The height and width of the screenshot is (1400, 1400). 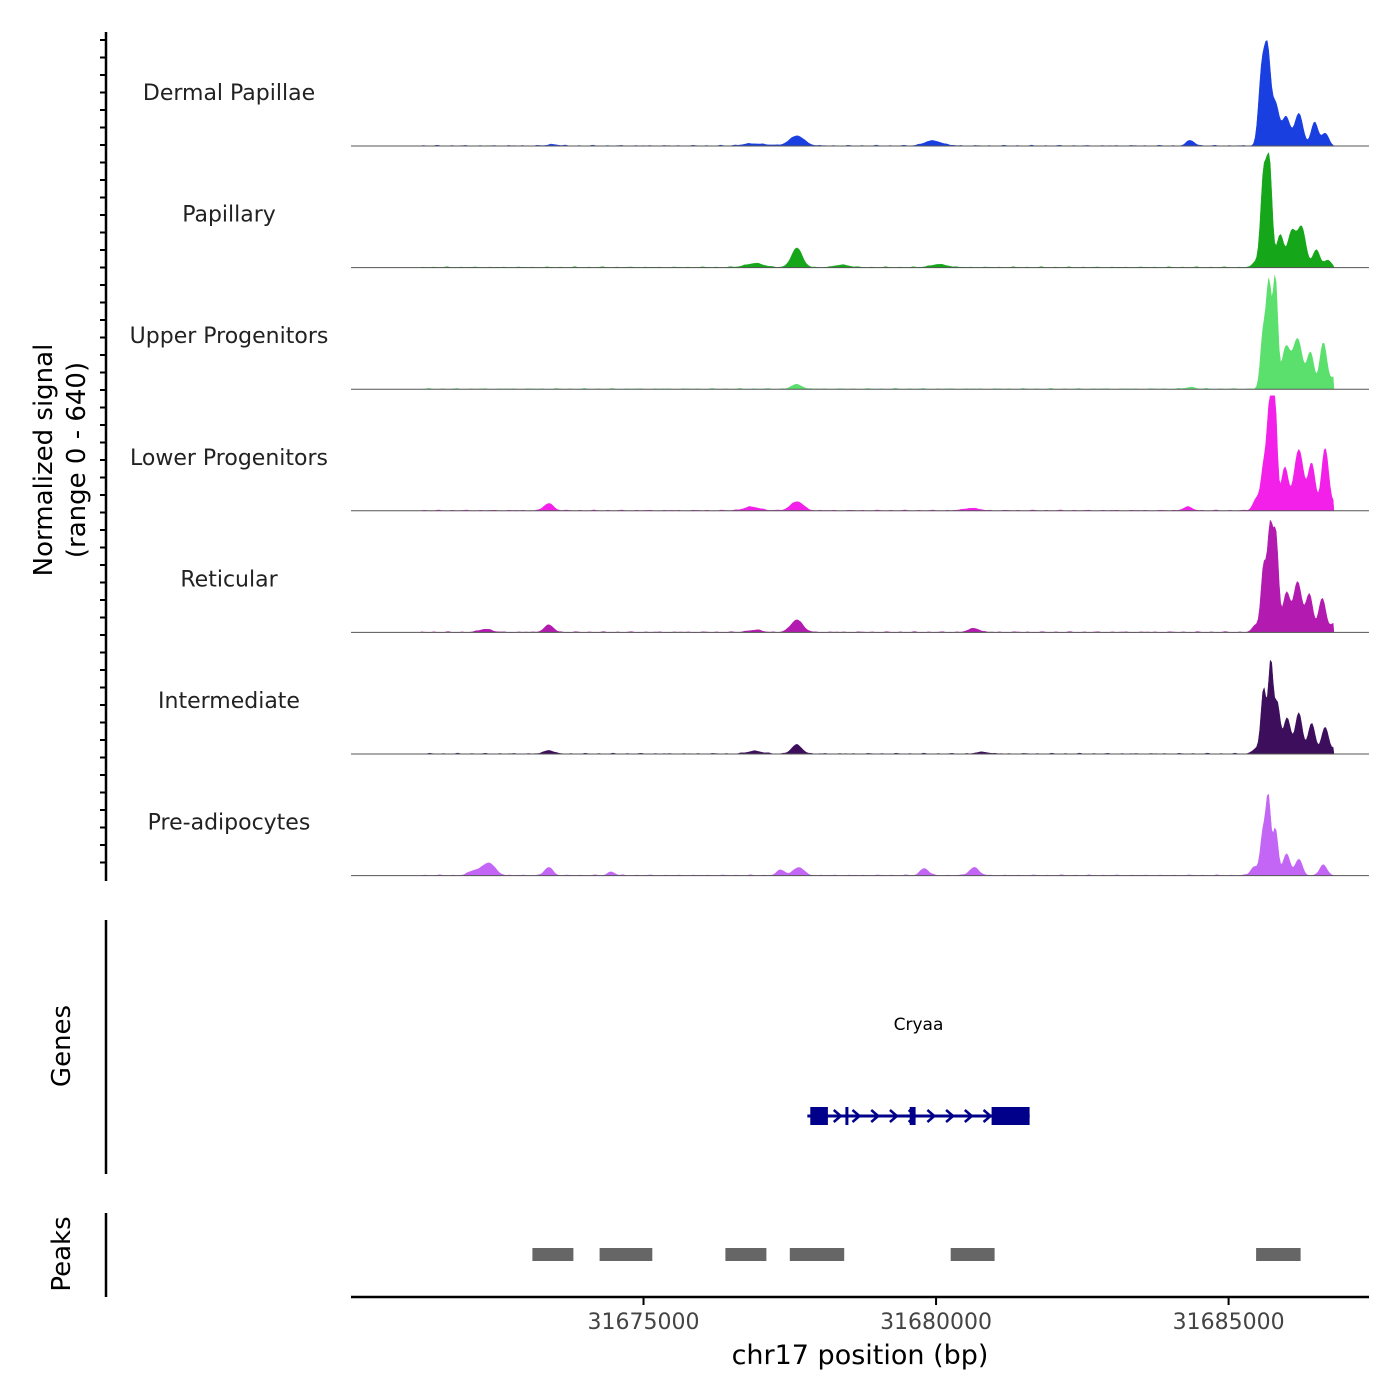 I want to click on gene-model-cryaa, so click(x=918, y=1116).